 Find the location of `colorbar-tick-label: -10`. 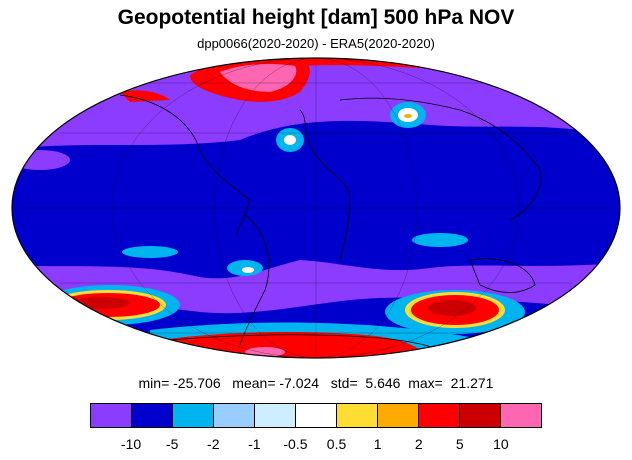

colorbar-tick-label: -10 is located at coordinates (131, 444).